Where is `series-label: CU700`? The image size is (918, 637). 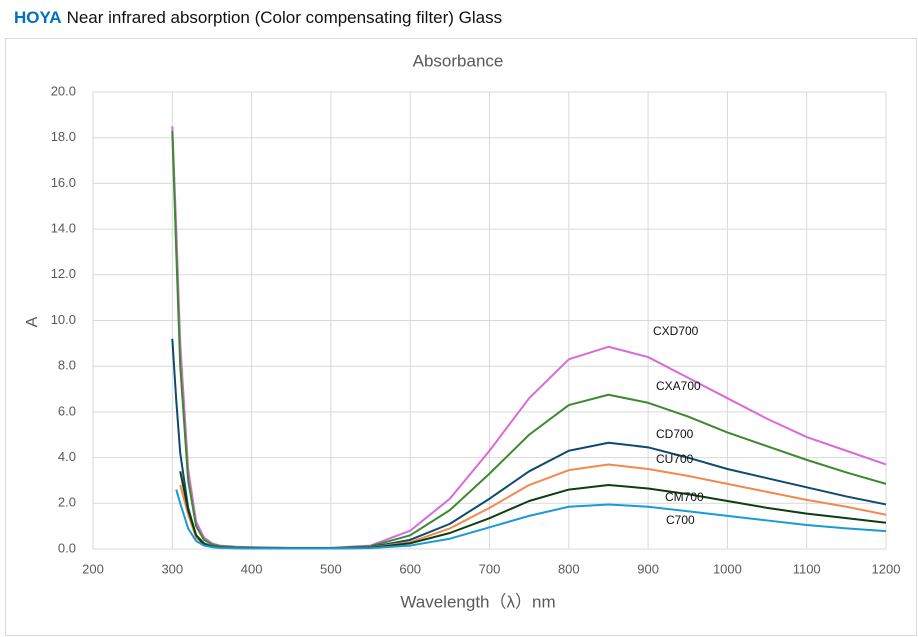 series-label: CU700 is located at coordinates (675, 459).